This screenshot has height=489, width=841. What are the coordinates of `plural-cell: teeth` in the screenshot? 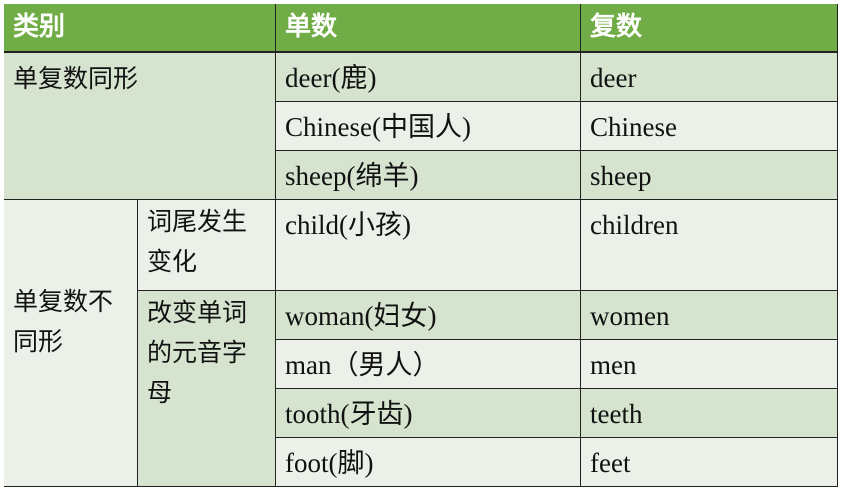 It's located at (709, 413).